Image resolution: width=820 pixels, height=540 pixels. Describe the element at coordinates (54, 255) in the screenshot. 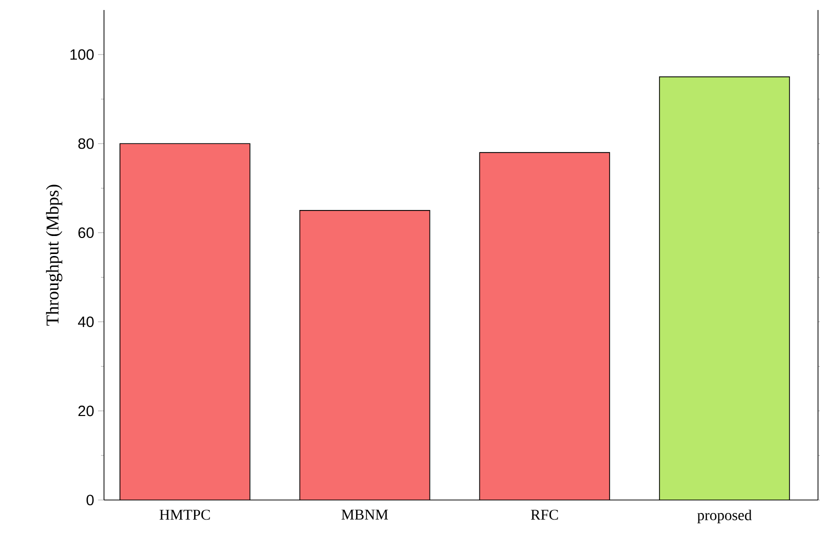

I see `y-axis-title: Throughput (Mbps)` at that location.